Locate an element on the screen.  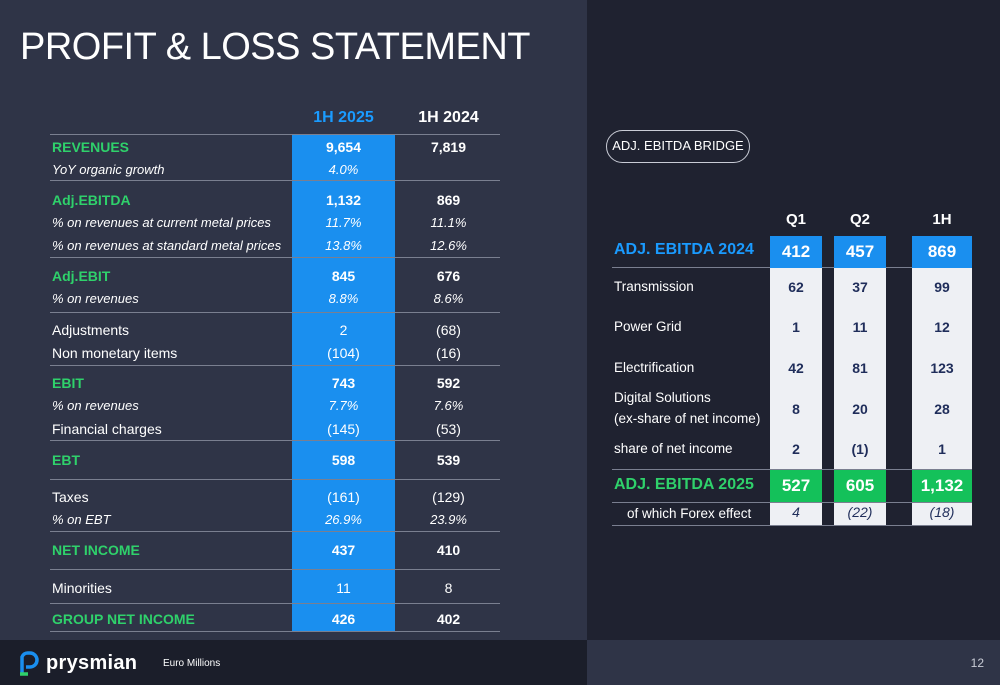
bridge-value-q1: 42 is located at coordinates (796, 368).